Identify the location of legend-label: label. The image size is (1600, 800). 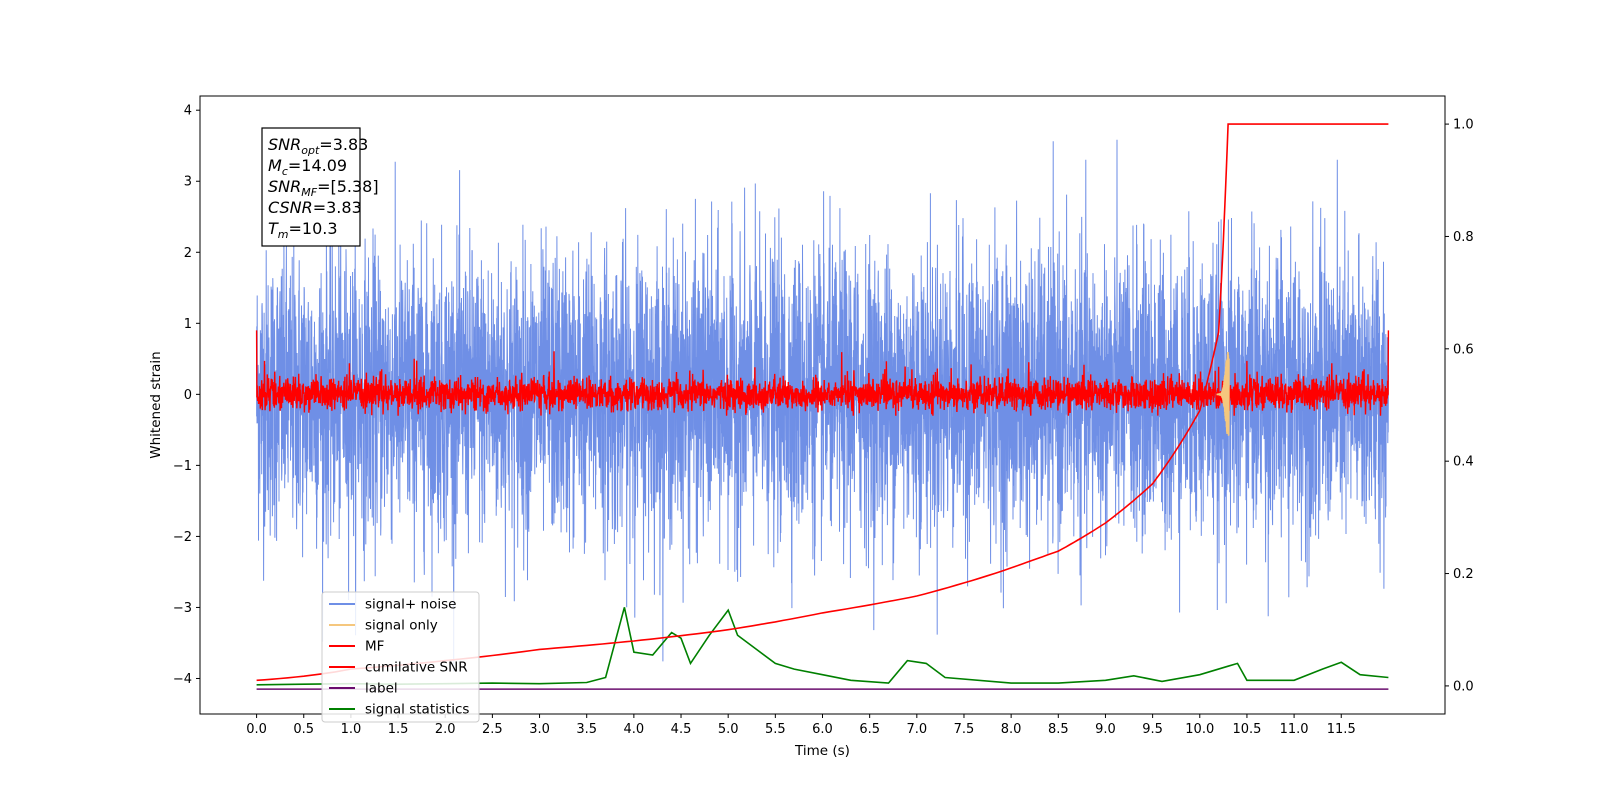
(381, 689).